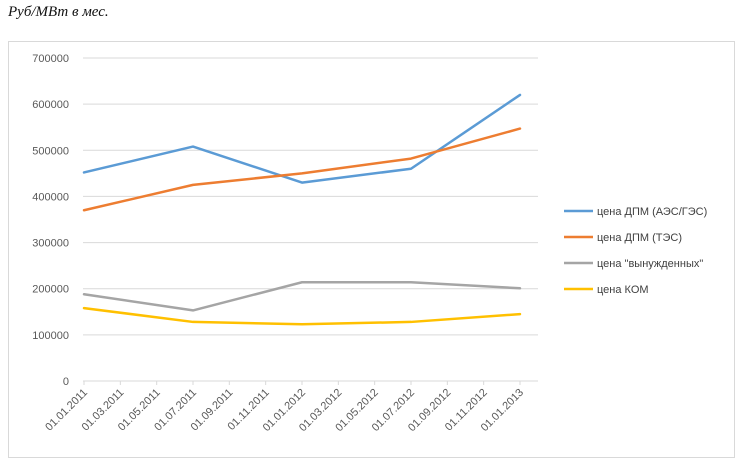 This screenshot has width=738, height=467. I want to click on y-tick-label: 500000, so click(50, 151).